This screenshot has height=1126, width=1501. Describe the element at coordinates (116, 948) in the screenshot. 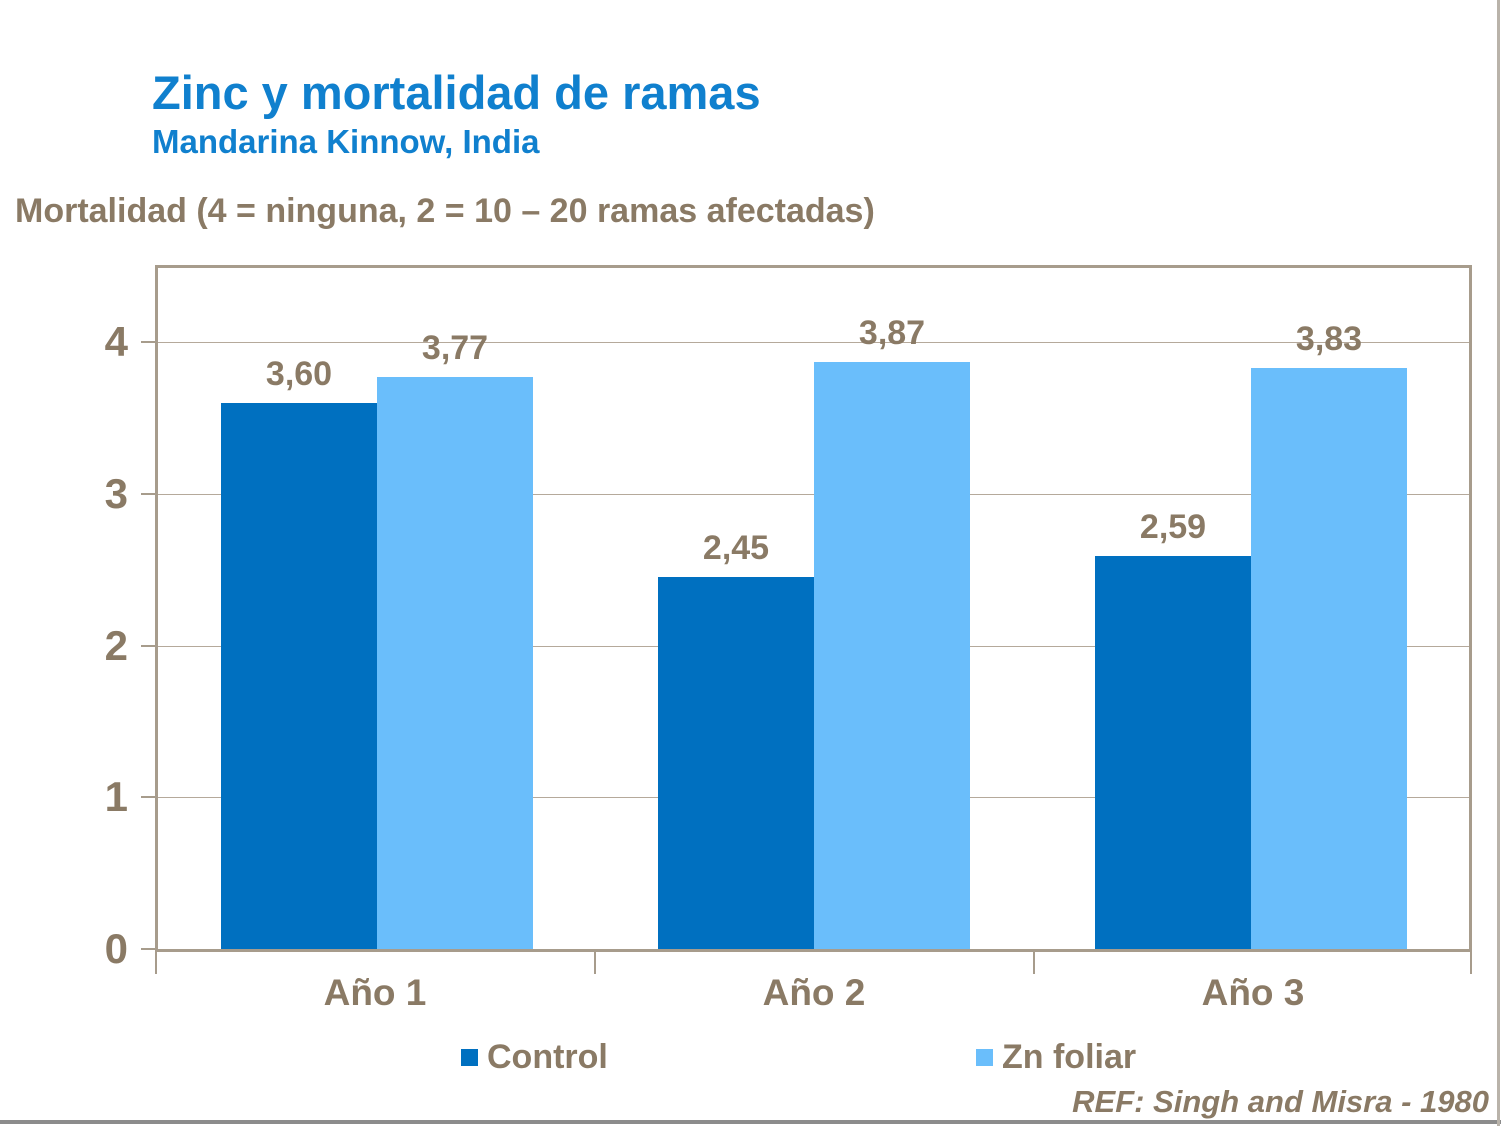

I see `y-tick-label-0: 0` at that location.